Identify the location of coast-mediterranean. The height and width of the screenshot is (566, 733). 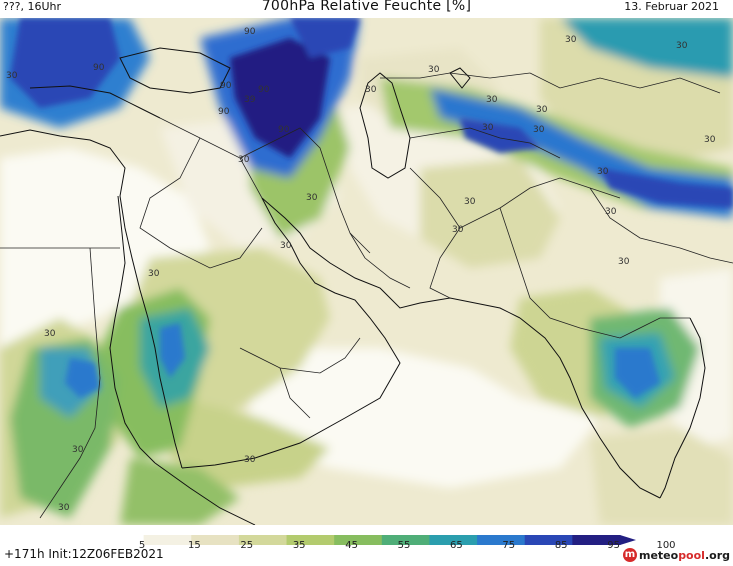
(91, 299).